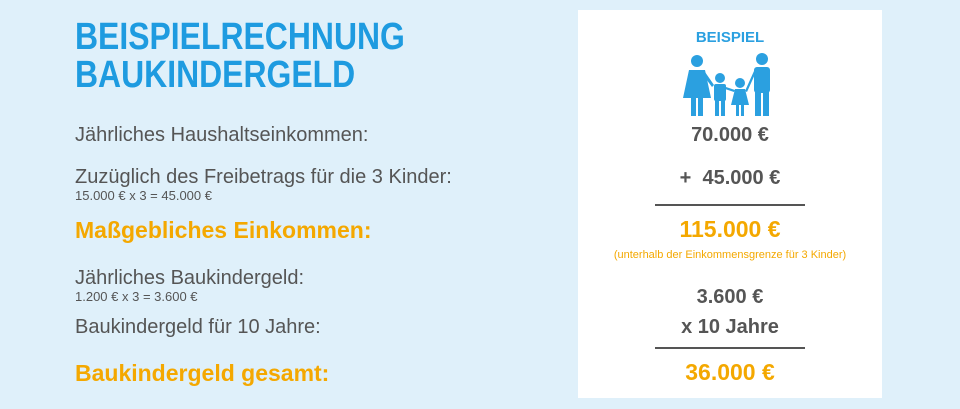  What do you see at coordinates (730, 372) in the screenshot?
I see `row-value: 36.000 €` at bounding box center [730, 372].